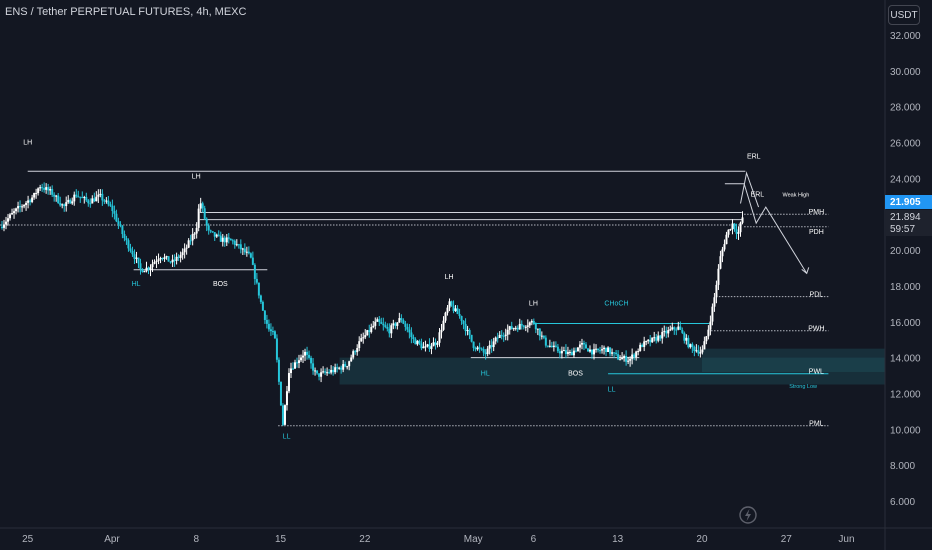 The height and width of the screenshot is (550, 932). Describe the element at coordinates (787, 539) in the screenshot. I see `x-tick-label: 27` at that location.